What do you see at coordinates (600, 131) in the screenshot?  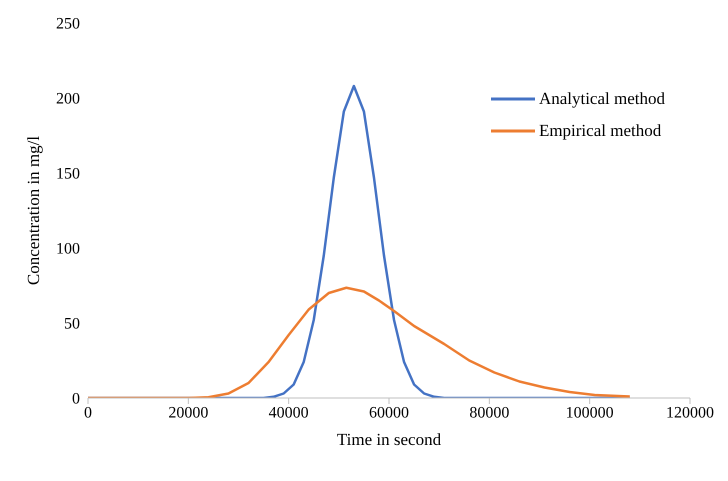 I see `legend-label: Empirical method` at bounding box center [600, 131].